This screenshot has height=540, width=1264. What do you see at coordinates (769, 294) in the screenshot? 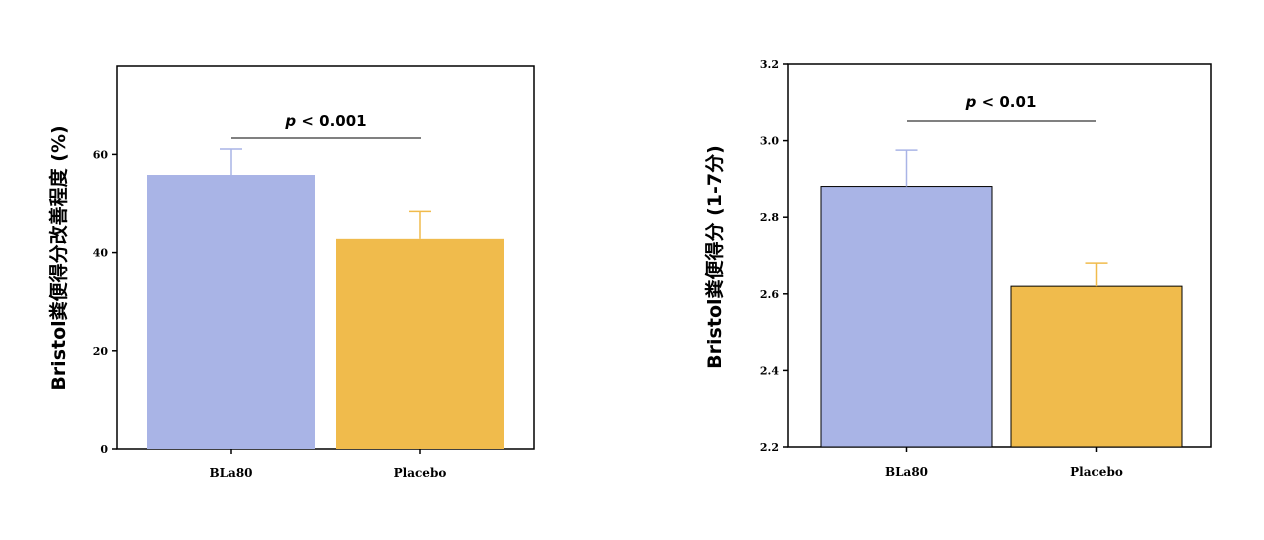
I see `right-y-tick-label: 2.6` at bounding box center [769, 294].